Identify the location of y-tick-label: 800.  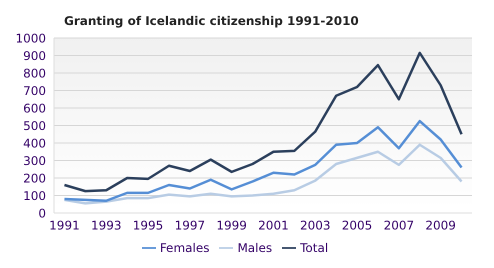
(34, 73).